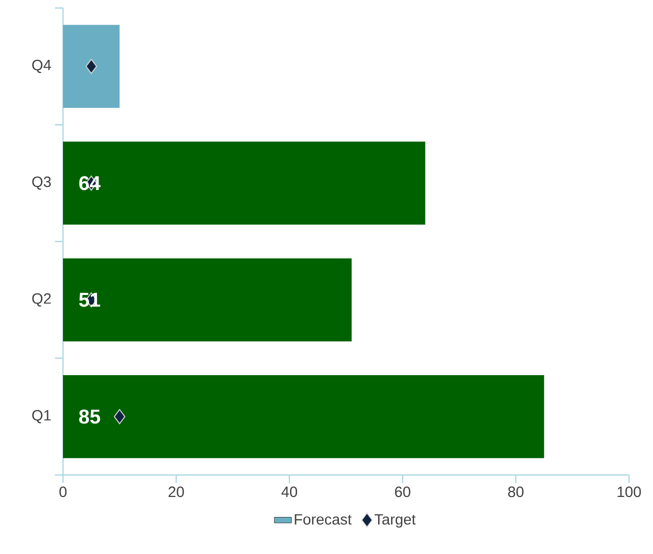 Image resolution: width=653 pixels, height=554 pixels. I want to click on data-label: 85, so click(89, 417).